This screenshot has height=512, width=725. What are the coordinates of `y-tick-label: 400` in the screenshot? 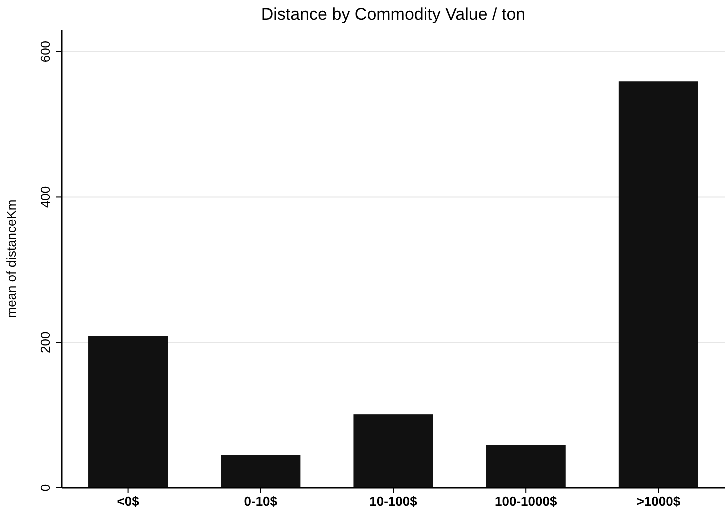 It's located at (45, 197).